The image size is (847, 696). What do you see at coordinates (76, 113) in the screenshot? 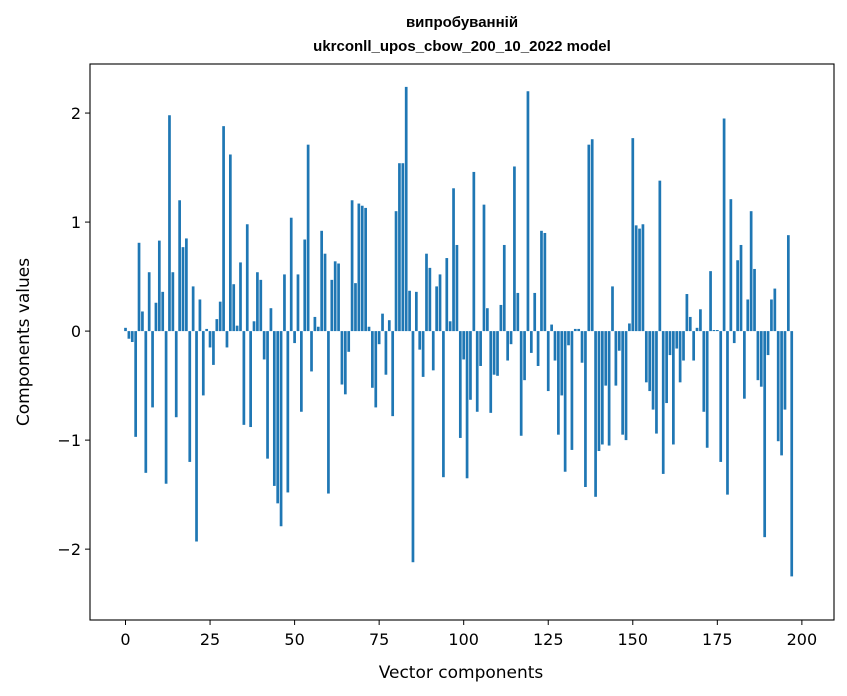
I see `y-tick-label: 2` at bounding box center [76, 113].